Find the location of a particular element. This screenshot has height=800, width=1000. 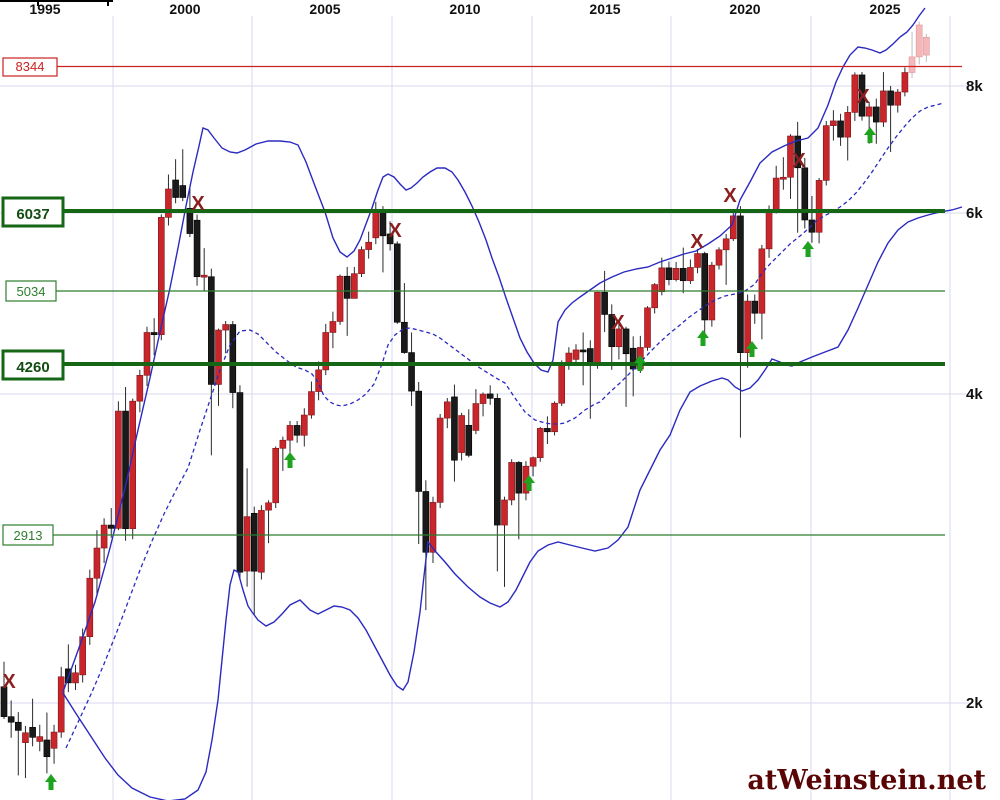

x-axis-label-1995: 1995 is located at coordinates (44, 9).